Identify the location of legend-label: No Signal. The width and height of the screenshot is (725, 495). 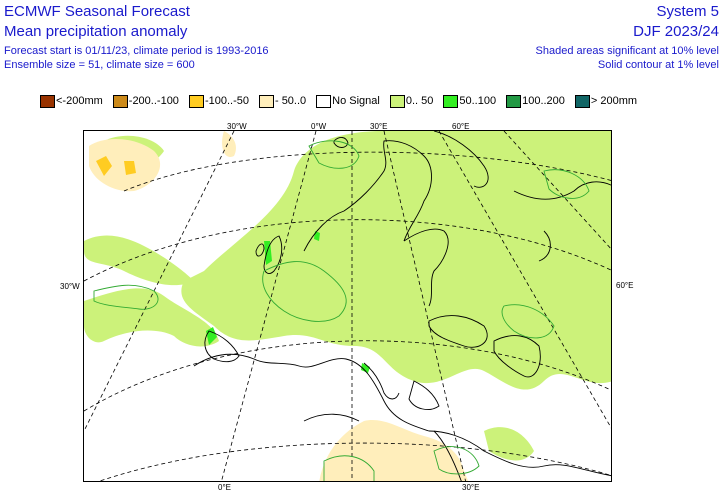
(356, 101).